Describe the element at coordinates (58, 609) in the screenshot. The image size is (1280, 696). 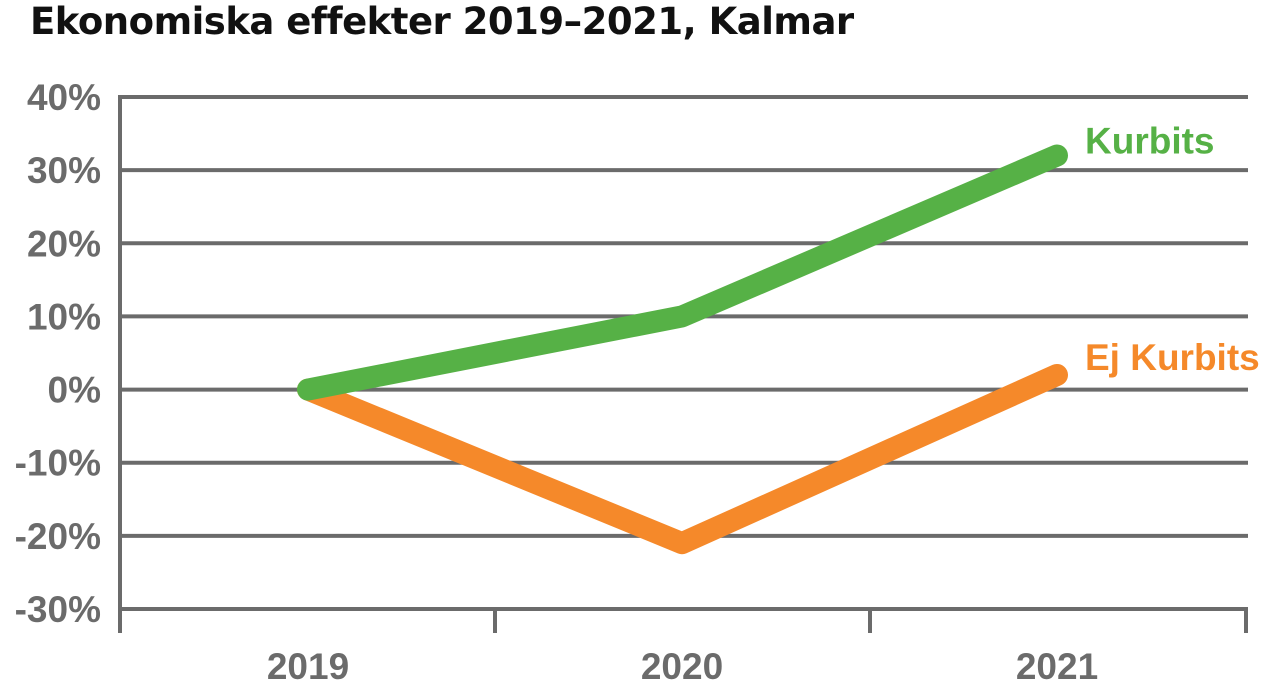
I see `y-tick-label: -30%` at that location.